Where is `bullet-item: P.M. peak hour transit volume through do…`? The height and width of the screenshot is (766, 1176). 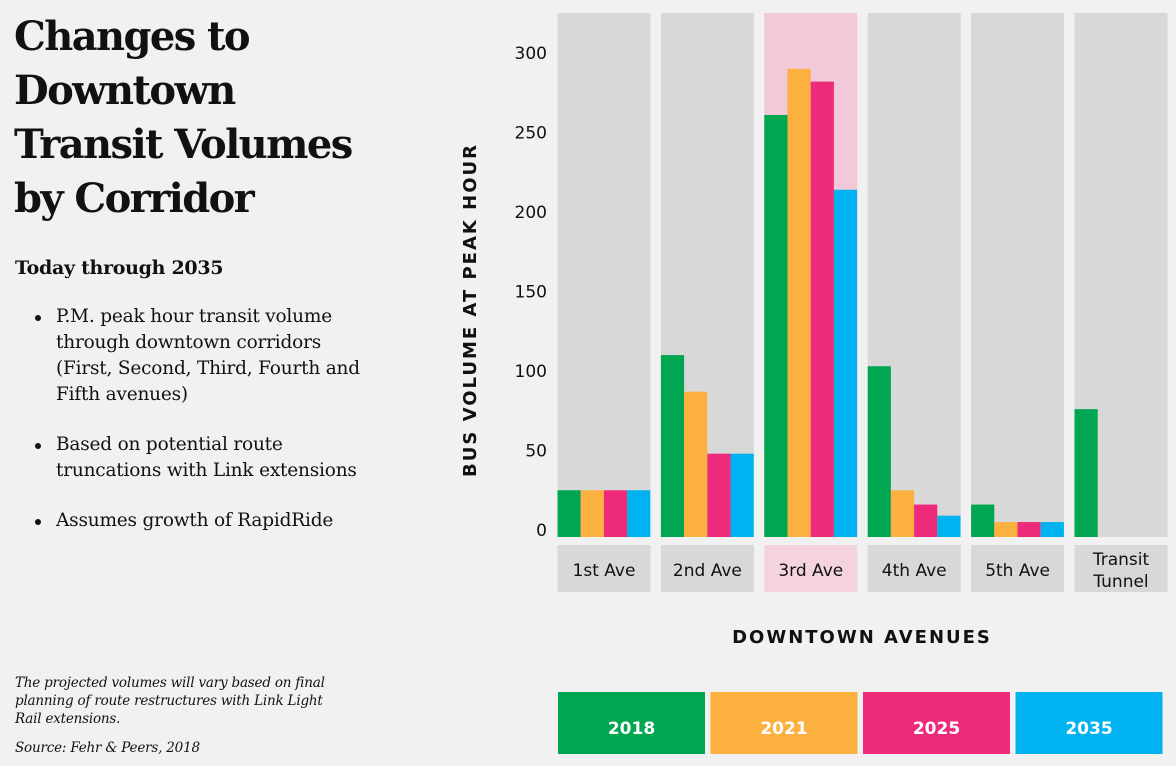 bullet-item: P.M. peak hour transit volume through do… is located at coordinates (200, 356).